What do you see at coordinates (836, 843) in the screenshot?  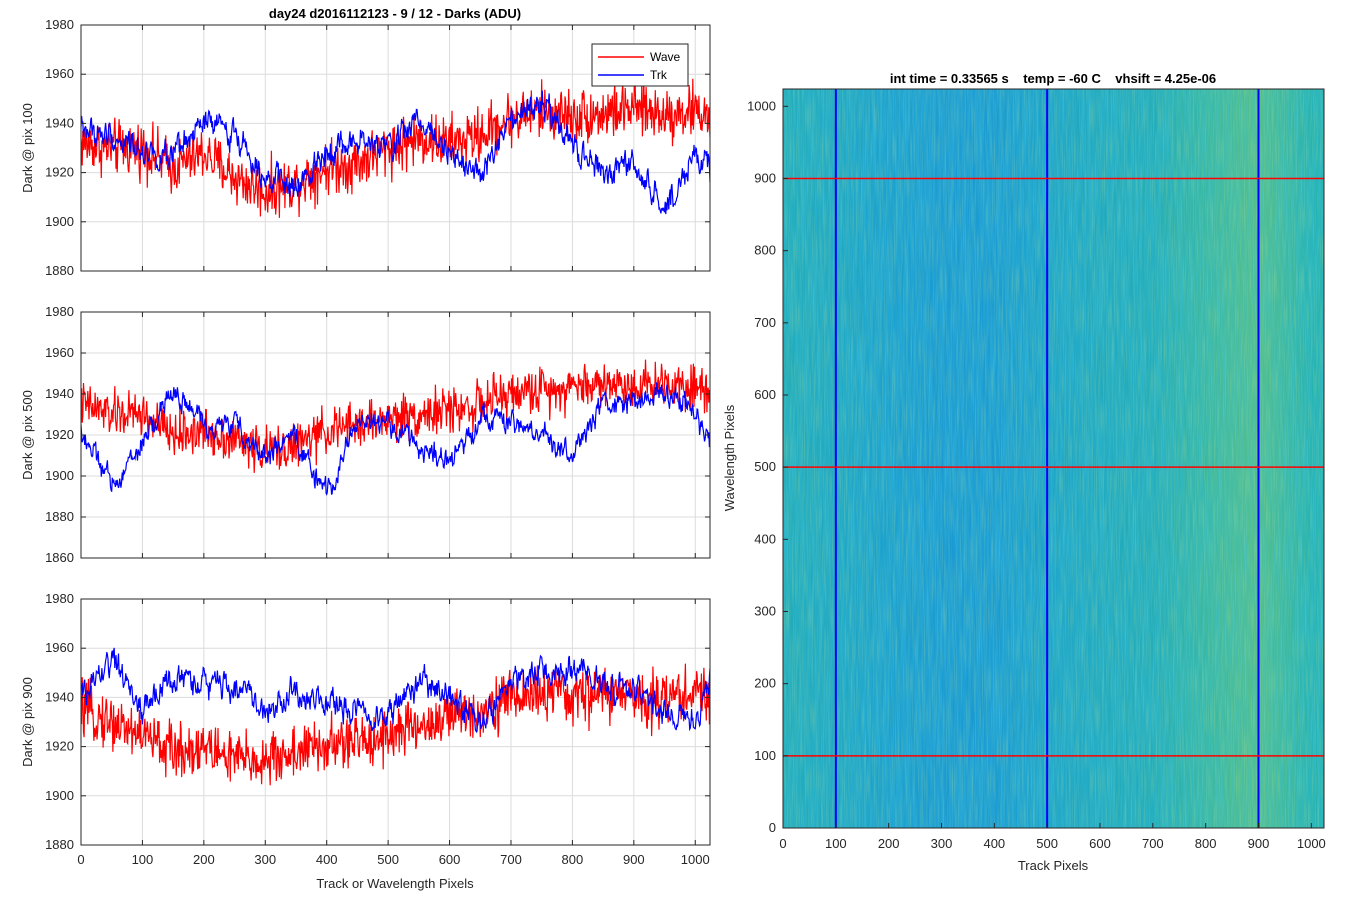 I see `heatmap-x-tick-label: 100` at bounding box center [836, 843].